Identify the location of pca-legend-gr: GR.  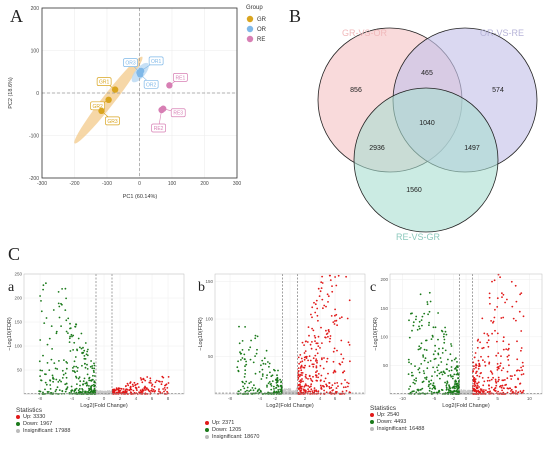
(256, 19).